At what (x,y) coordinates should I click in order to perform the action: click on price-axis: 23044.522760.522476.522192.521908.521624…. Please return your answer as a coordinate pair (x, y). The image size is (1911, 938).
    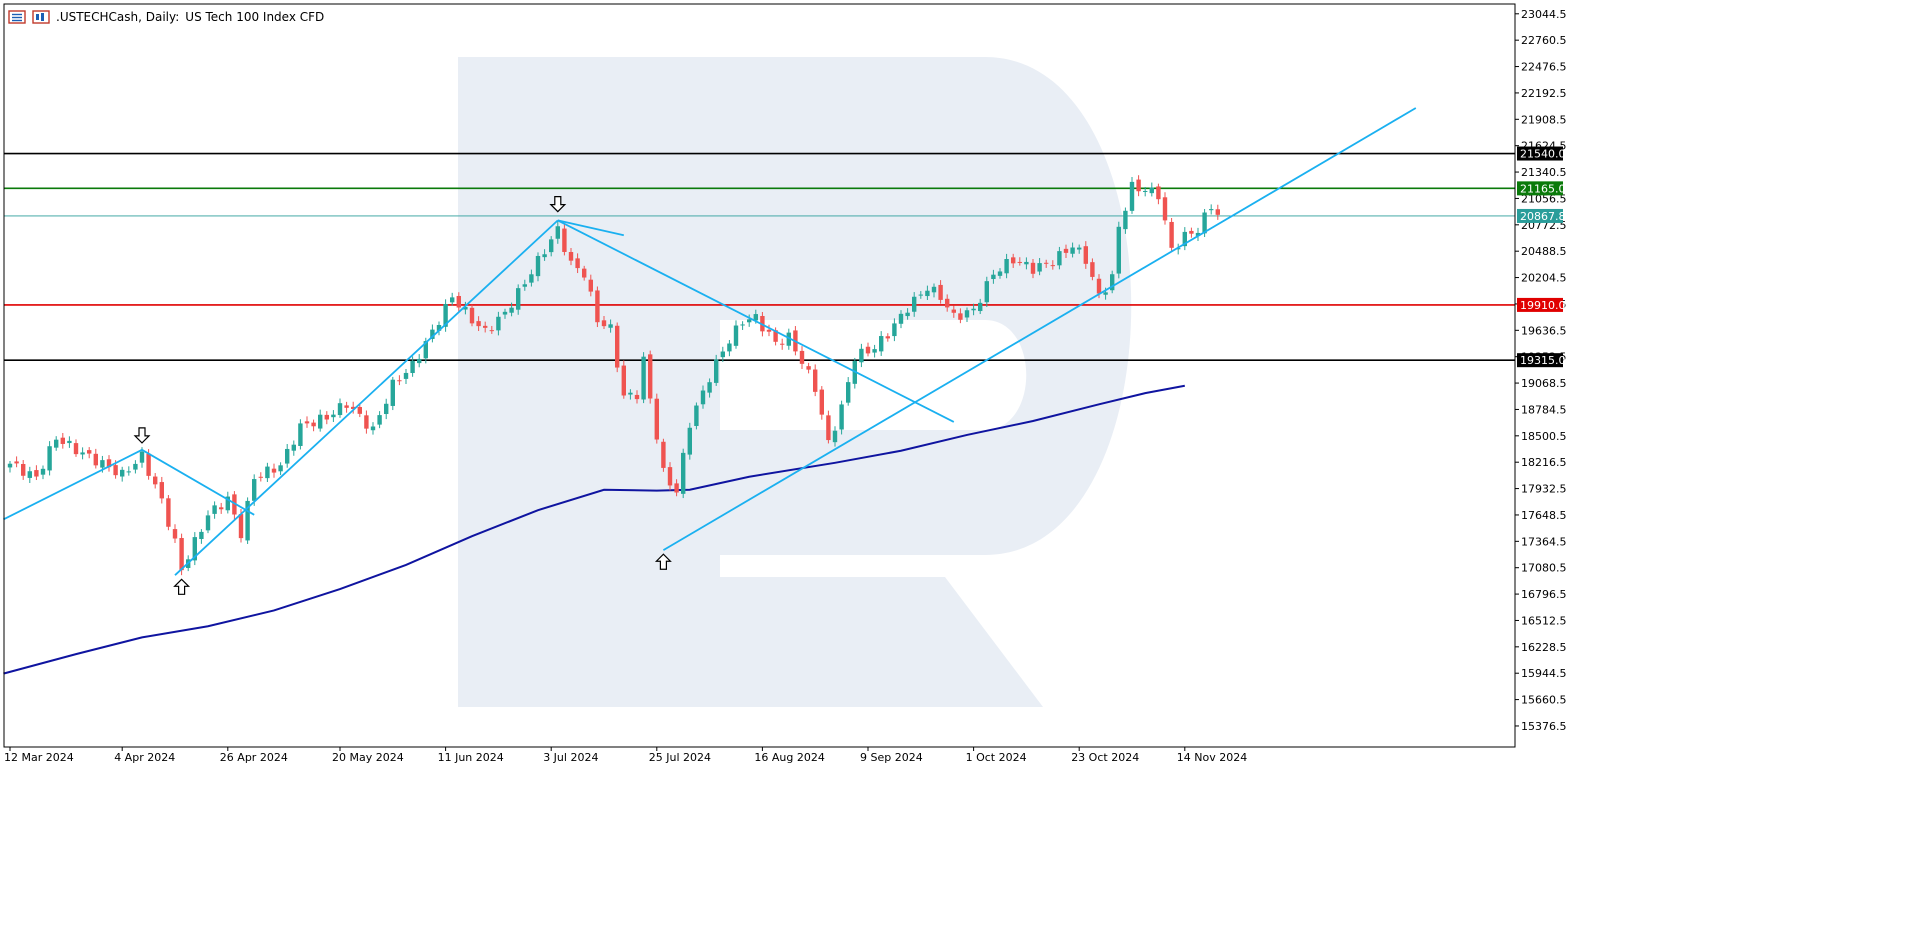
    Looking at the image, I should click on (1541, 370).